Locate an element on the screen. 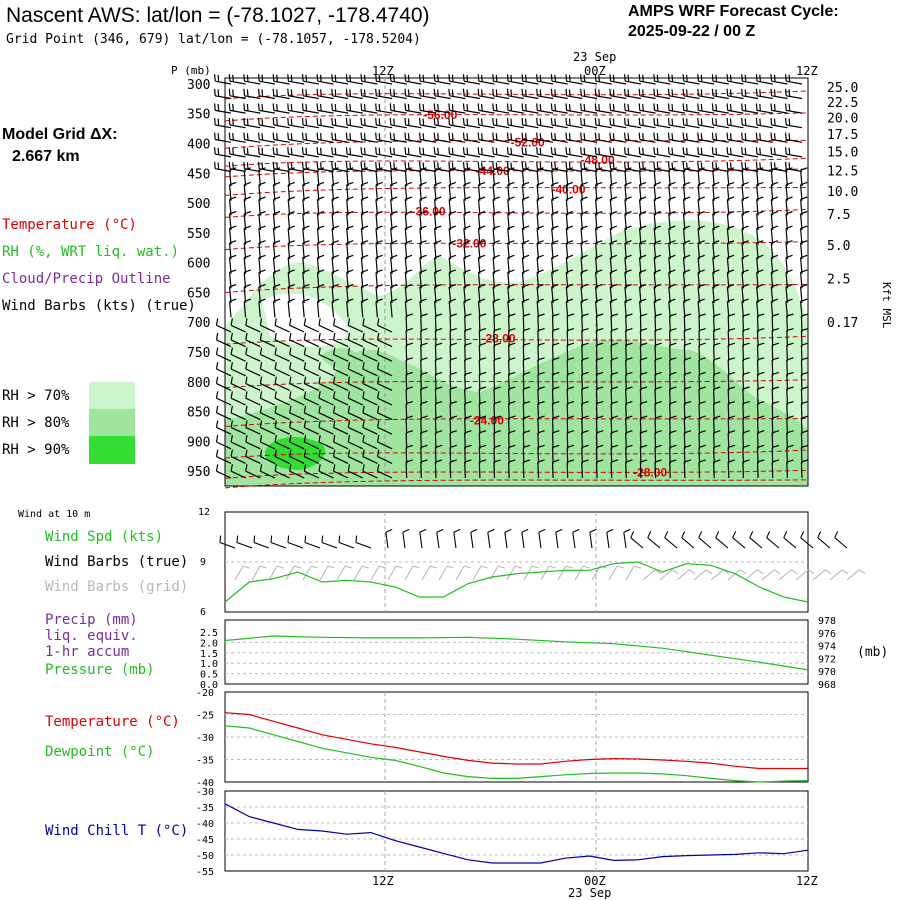  precip-left-axis: 2.52.01.51.00.50.0 is located at coordinates (209, 659).